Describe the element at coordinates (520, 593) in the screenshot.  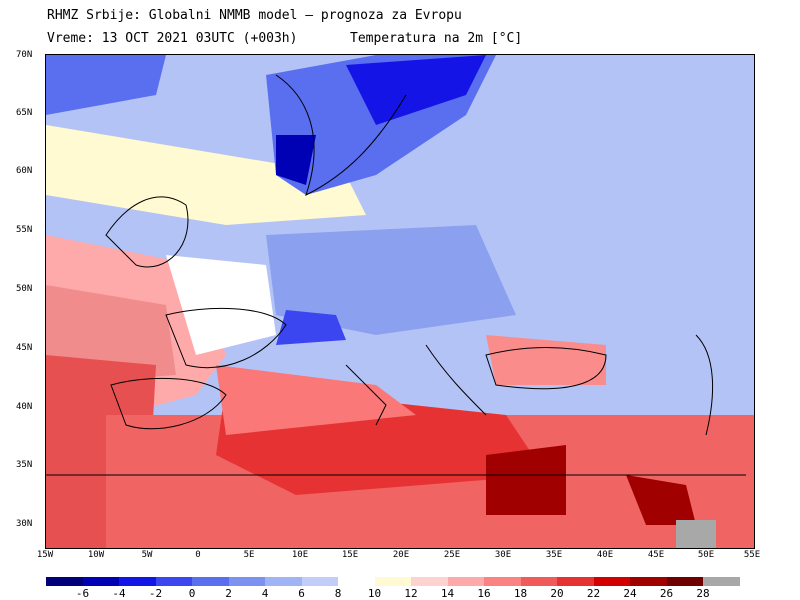
I see `legend-tick-label: 18` at that location.